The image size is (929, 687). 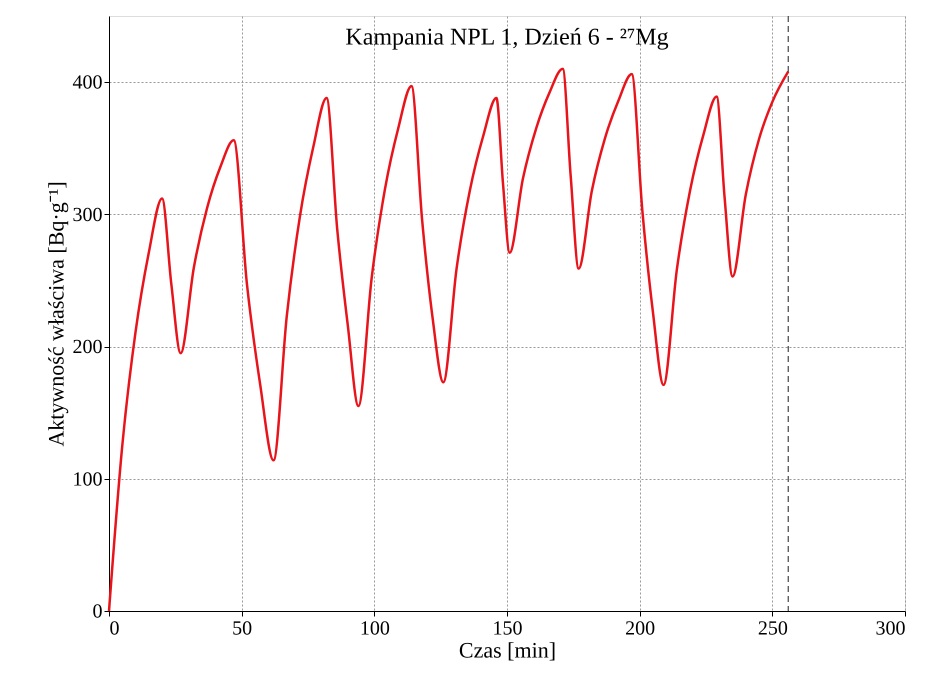 I want to click on y-tick-label: 300, so click(x=87, y=215).